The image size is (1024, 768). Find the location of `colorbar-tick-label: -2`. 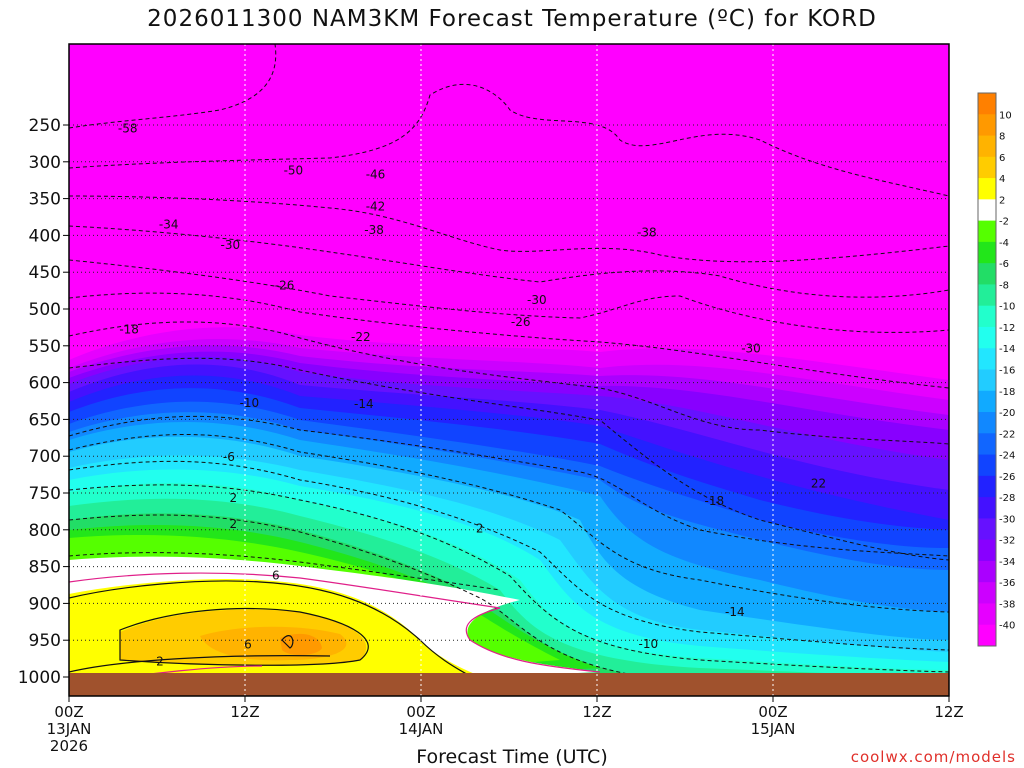

colorbar-tick-label: -2 is located at coordinates (1004, 222).